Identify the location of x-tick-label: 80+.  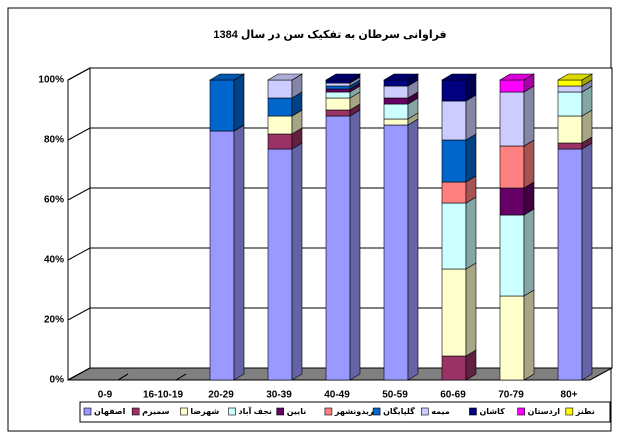
(569, 395).